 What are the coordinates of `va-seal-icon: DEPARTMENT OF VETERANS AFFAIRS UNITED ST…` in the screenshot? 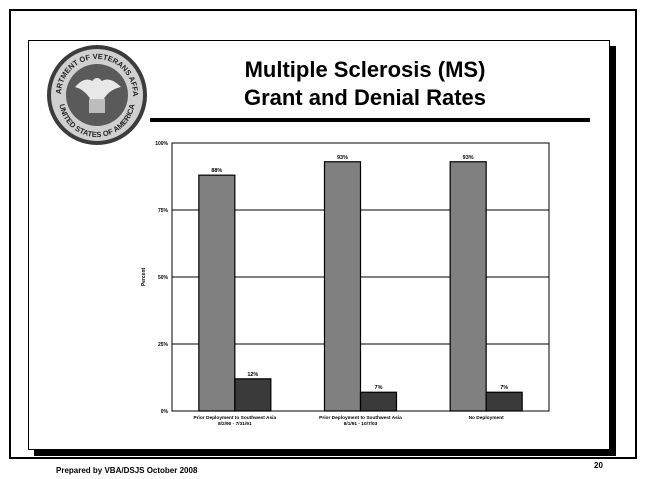 It's located at (96, 94).